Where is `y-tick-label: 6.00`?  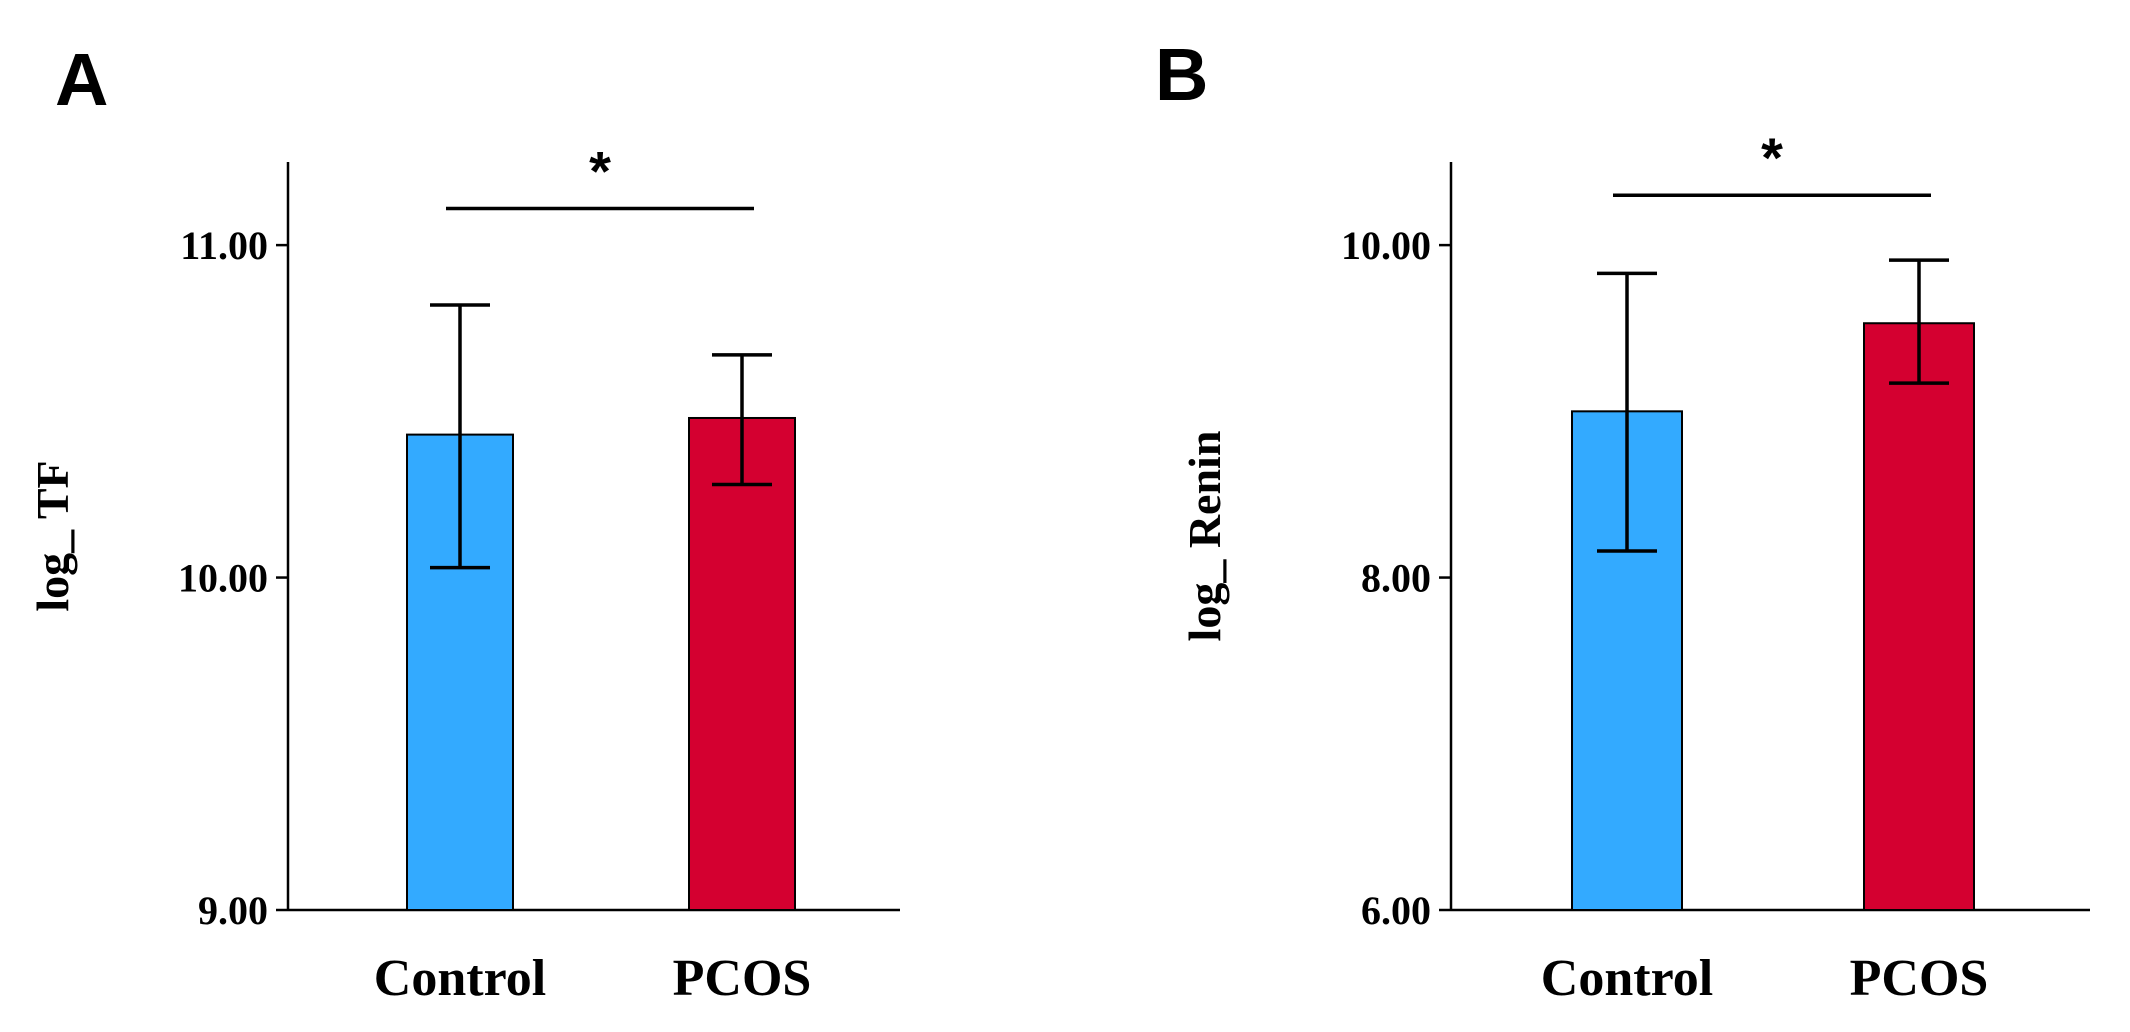 y-tick-label: 6.00 is located at coordinates (1396, 910).